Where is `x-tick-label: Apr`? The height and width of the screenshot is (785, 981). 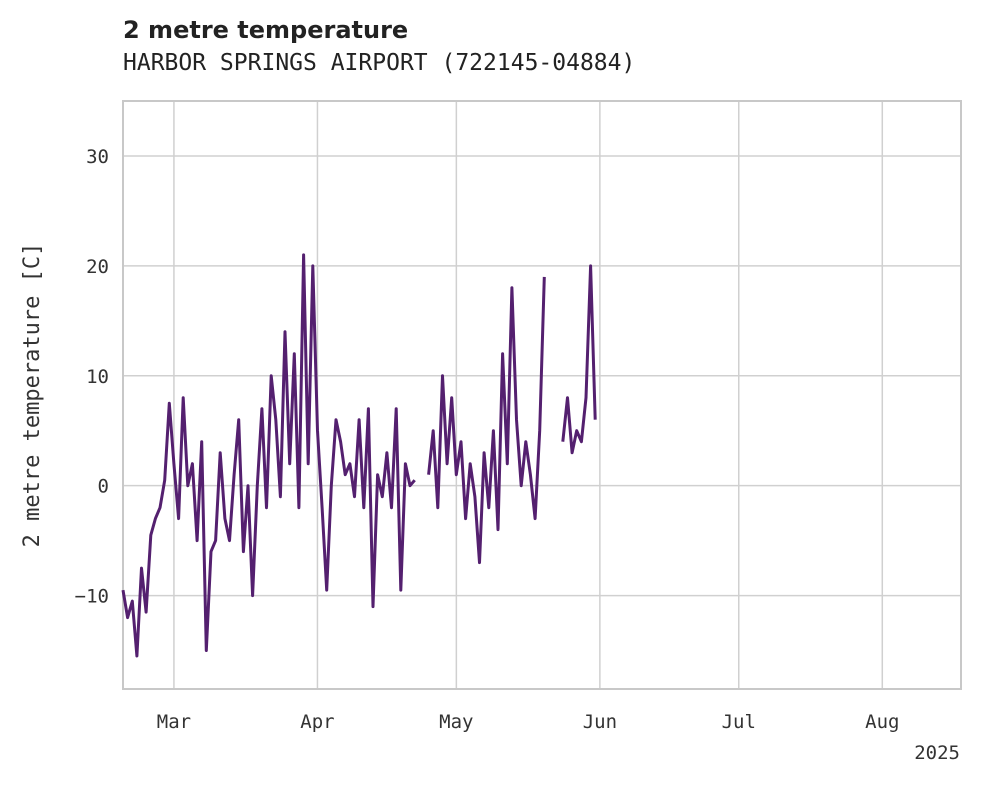 x-tick-label: Apr is located at coordinates (317, 722).